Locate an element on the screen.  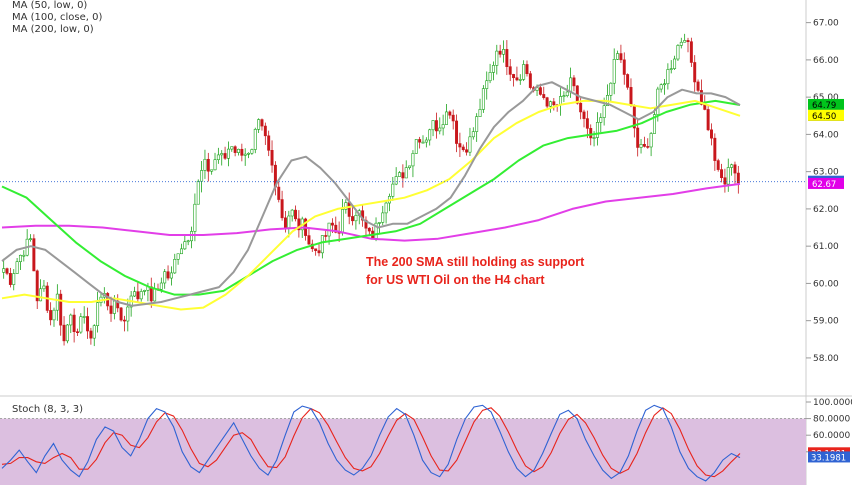
price-tick-label: 61.00 is located at coordinates (826, 247).